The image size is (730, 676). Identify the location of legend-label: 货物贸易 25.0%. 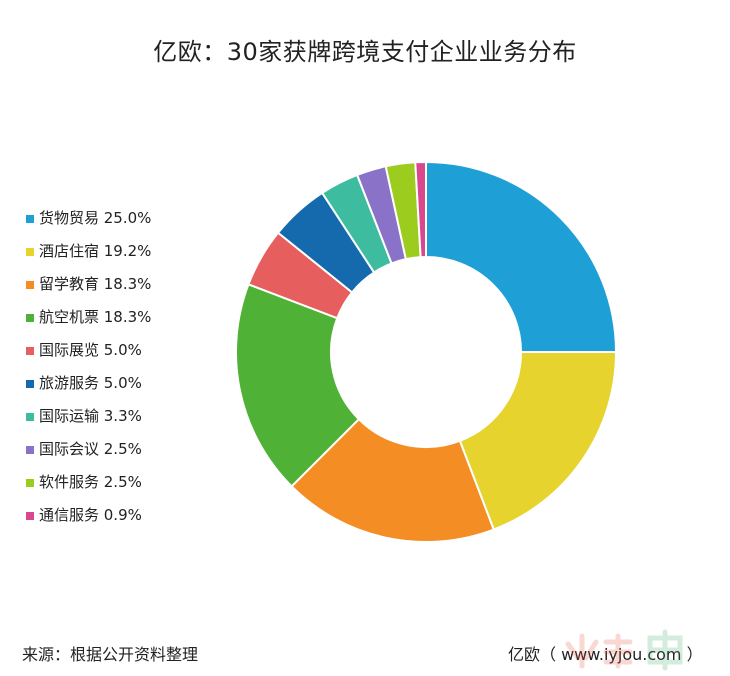
(95, 218).